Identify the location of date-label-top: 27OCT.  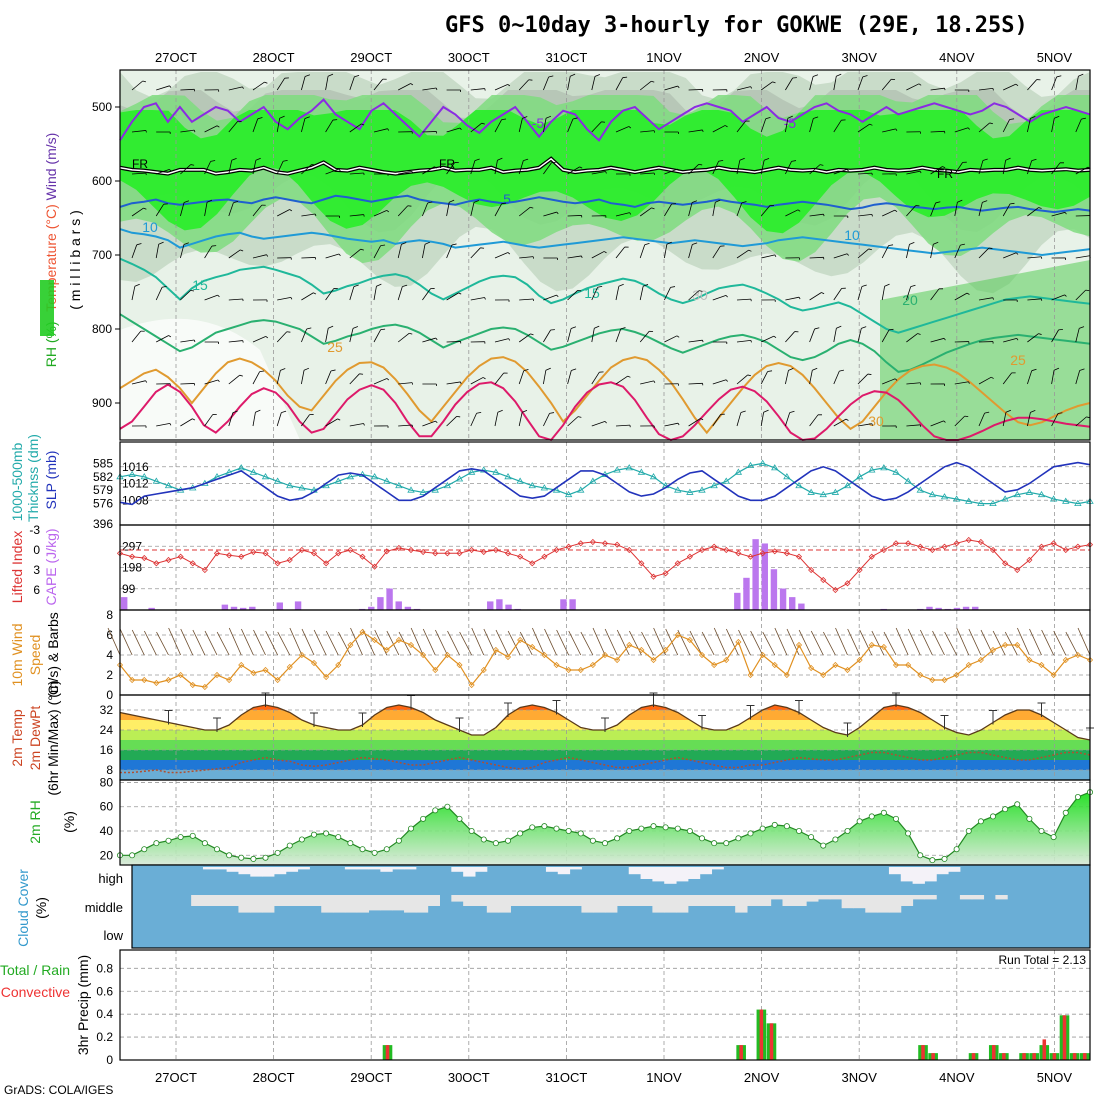
(176, 57).